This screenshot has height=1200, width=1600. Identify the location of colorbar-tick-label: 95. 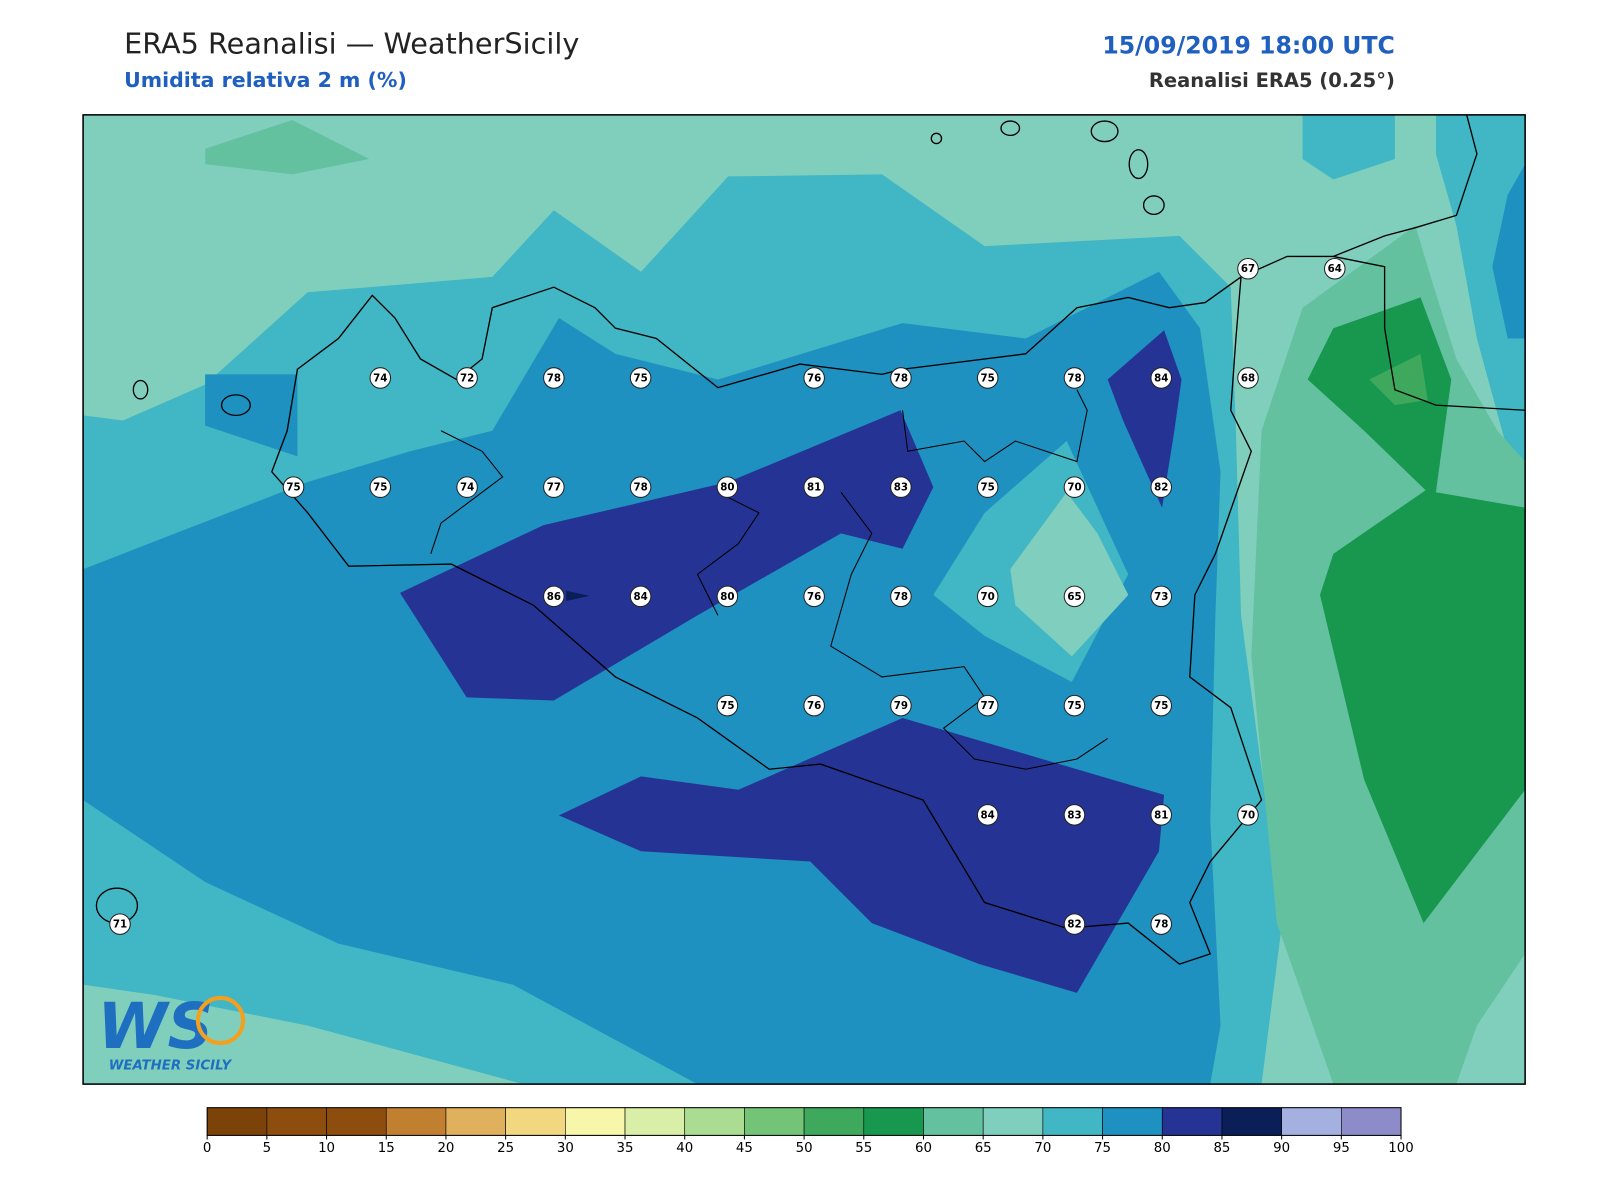
(1341, 1148).